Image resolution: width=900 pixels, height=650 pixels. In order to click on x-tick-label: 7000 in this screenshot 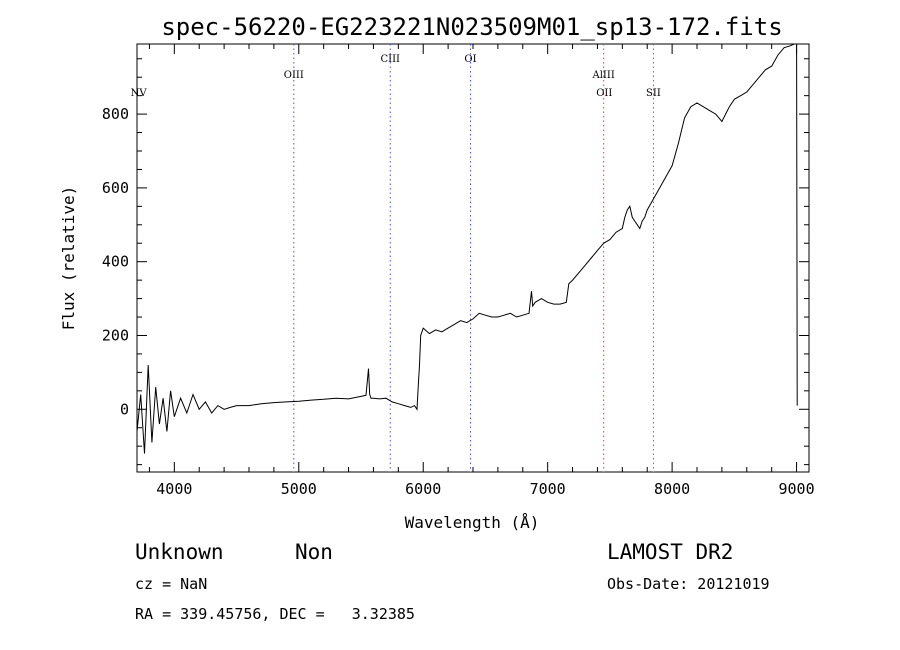, I will do `click(548, 489)`.